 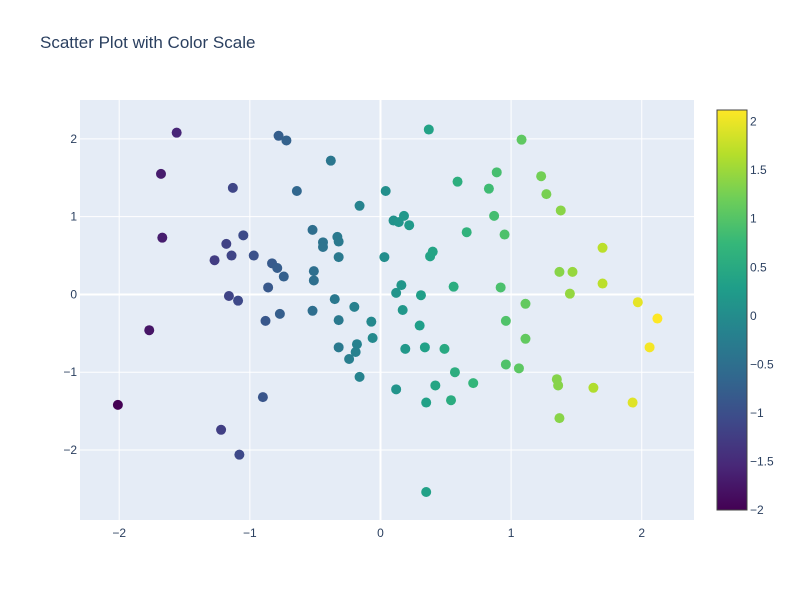 I want to click on colorbar-tick-label: 1.5, so click(x=758, y=170).